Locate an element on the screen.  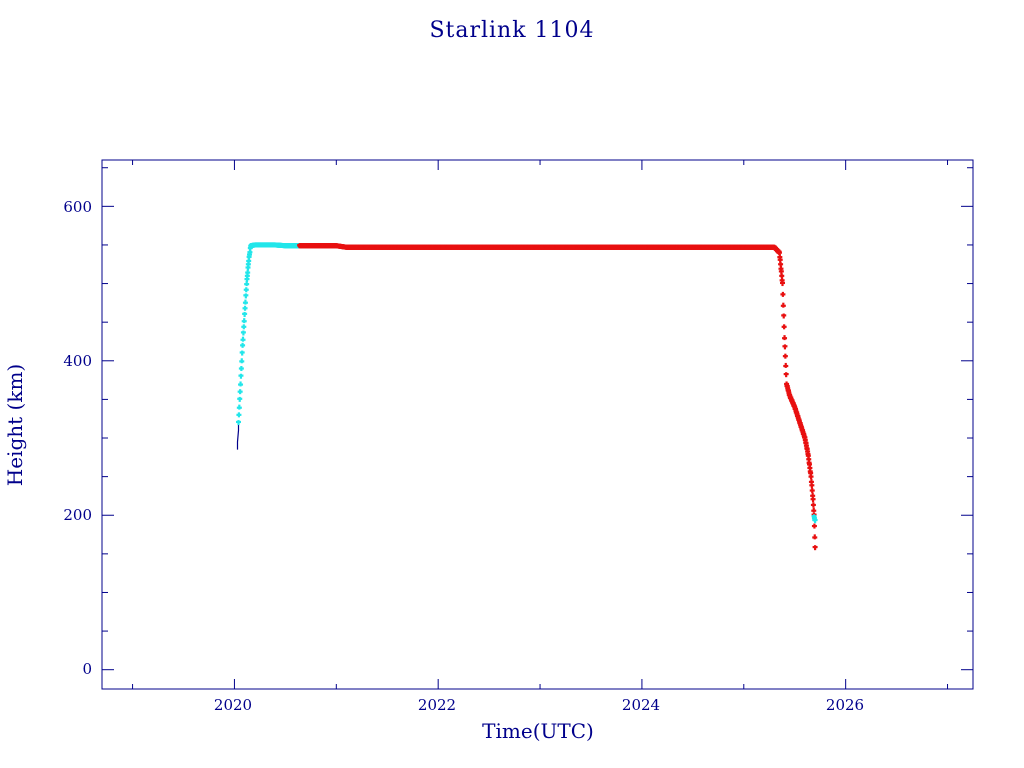
y-tick-label-400: 400 is located at coordinates (77, 361).